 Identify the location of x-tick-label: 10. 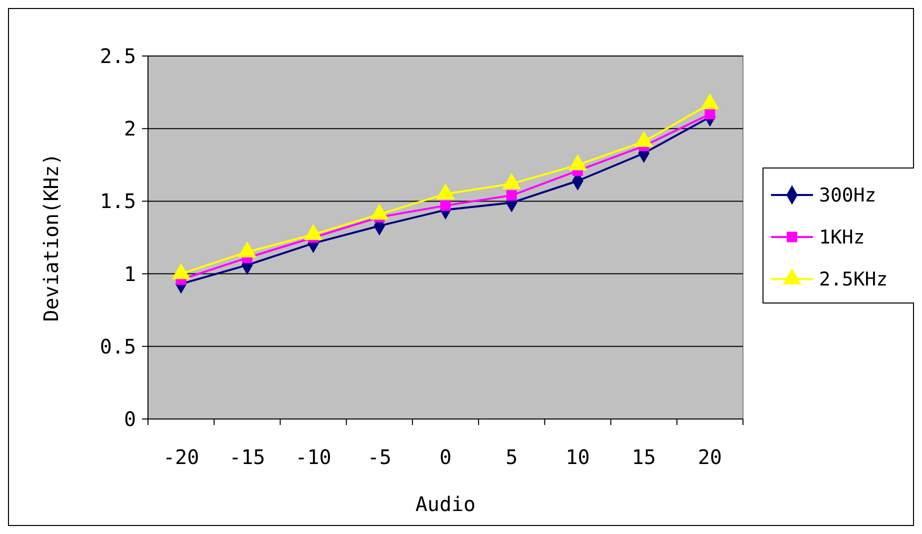
(578, 457).